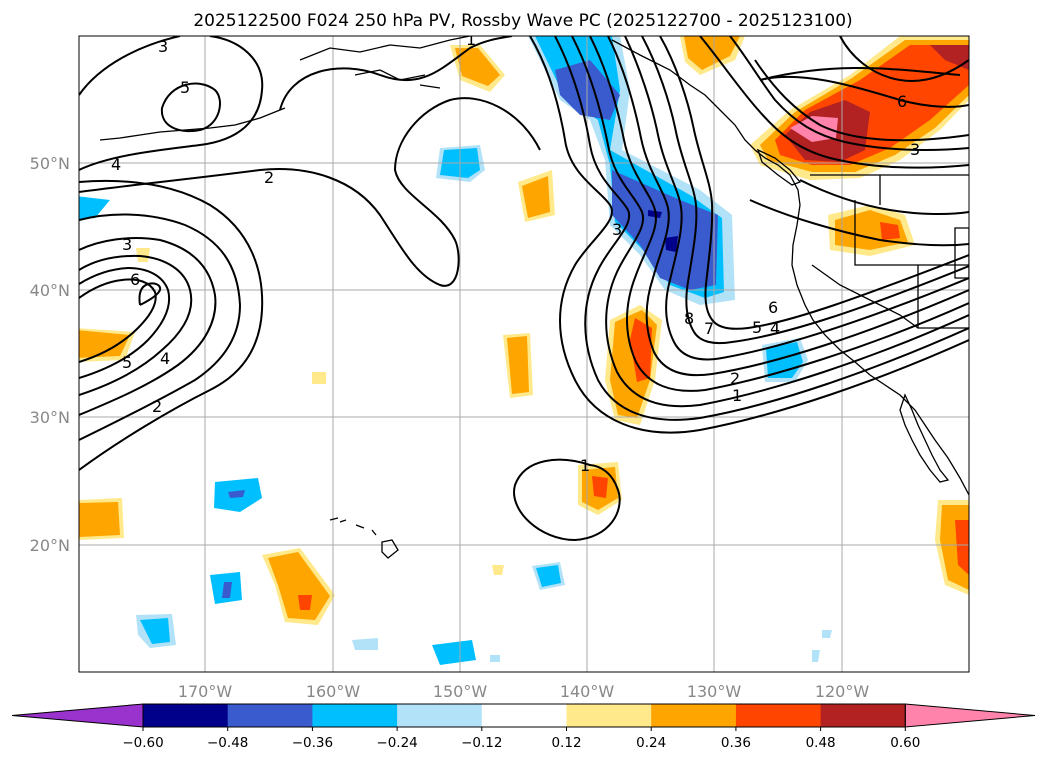 The width and height of the screenshot is (1047, 765). What do you see at coordinates (779, 167) in the screenshot?
I see `vancouver-island` at bounding box center [779, 167].